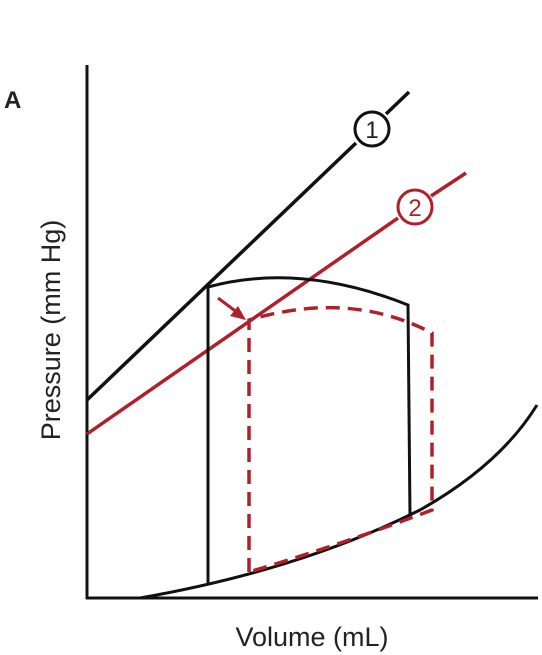  I want to click on line-label: 1, so click(371, 130).